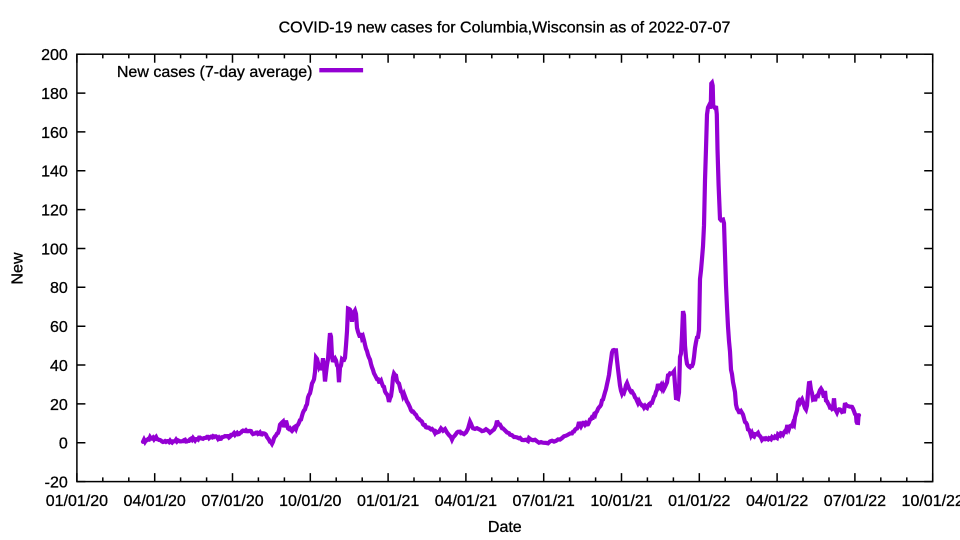  I want to click on svg-text: 04/01/21, so click(466, 501).